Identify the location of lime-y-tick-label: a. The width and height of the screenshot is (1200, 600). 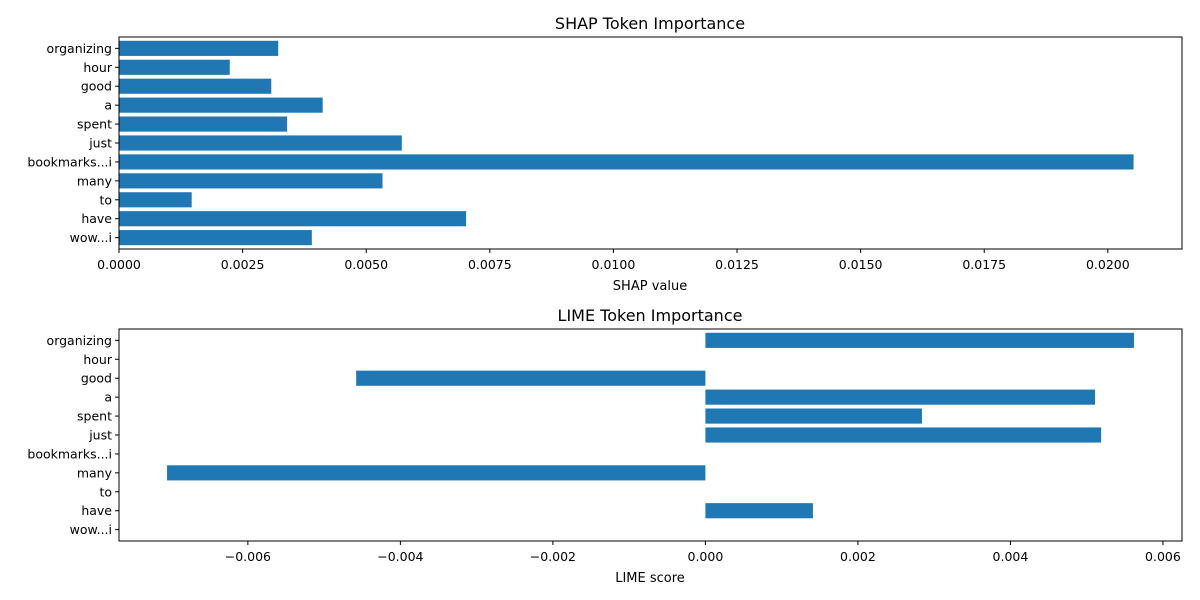
(108, 397).